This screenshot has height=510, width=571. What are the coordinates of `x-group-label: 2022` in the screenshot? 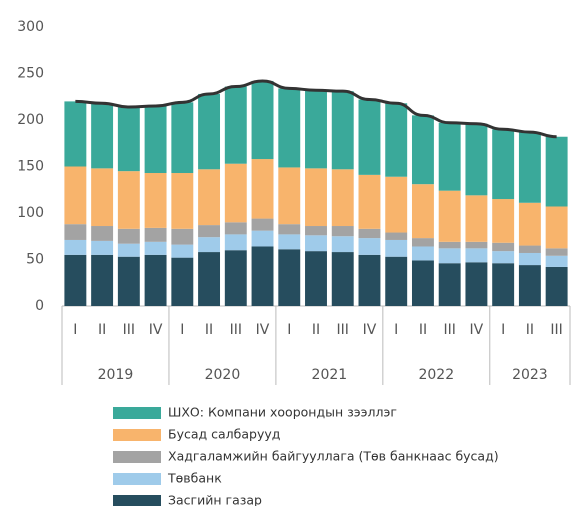 It's located at (436, 375).